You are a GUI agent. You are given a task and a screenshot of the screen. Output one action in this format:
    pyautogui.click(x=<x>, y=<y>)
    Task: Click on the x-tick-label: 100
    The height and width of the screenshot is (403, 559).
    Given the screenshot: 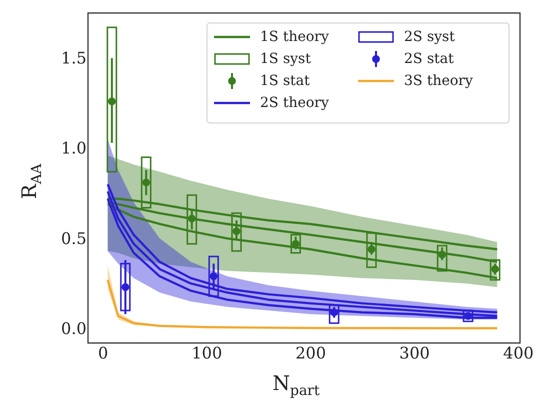 What is the action you would take?
    pyautogui.click(x=207, y=353)
    